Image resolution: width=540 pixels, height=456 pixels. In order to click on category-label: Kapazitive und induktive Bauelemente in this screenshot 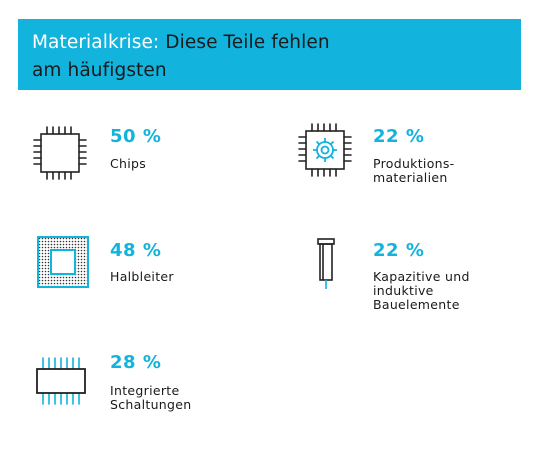, I will do `click(421, 291)`.